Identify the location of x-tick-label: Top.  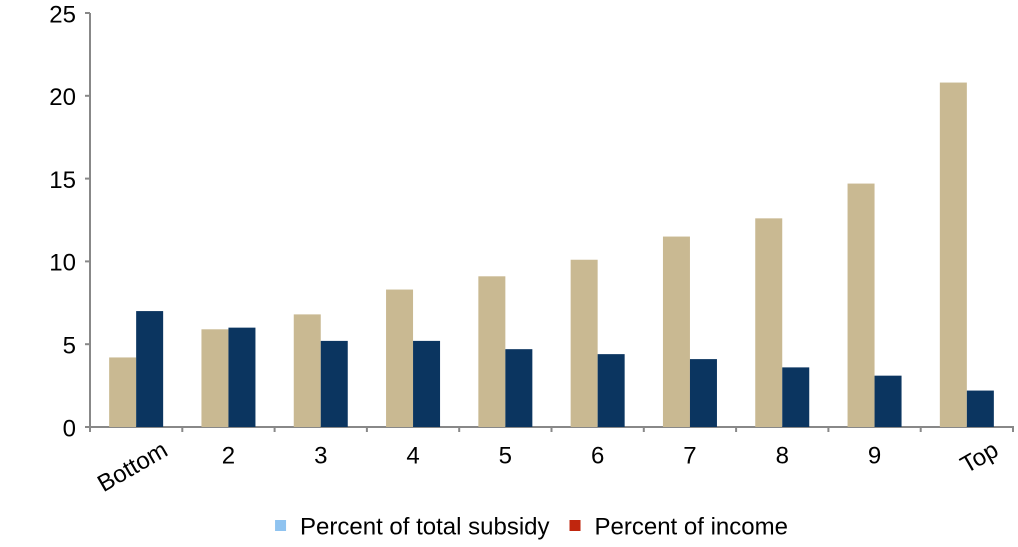
(979, 457).